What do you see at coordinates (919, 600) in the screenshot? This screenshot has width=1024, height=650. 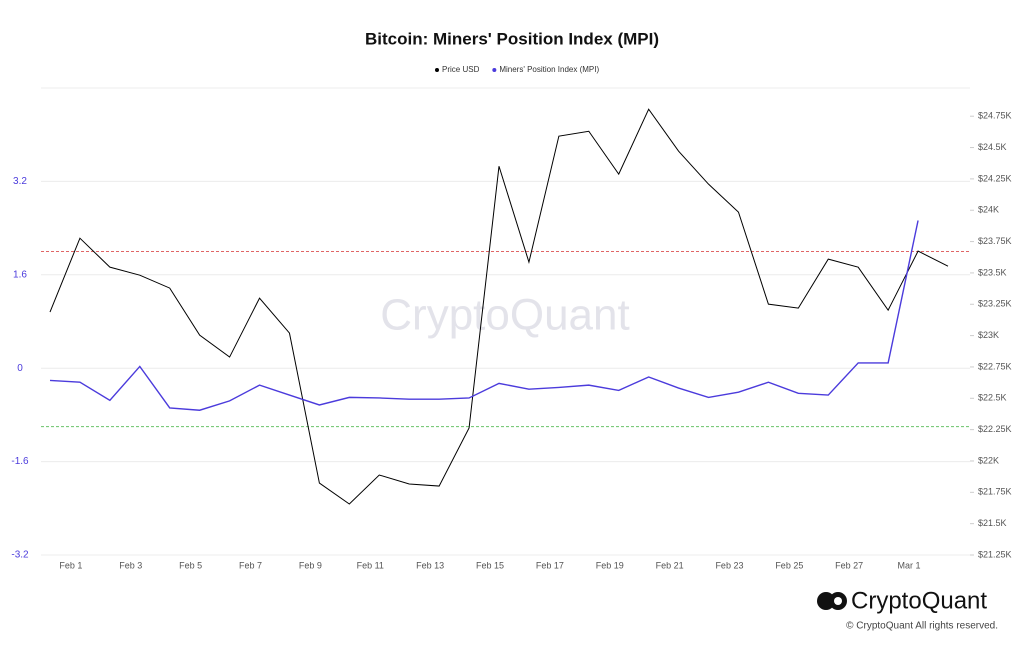 I see `brand: CryptoQuant` at bounding box center [919, 600].